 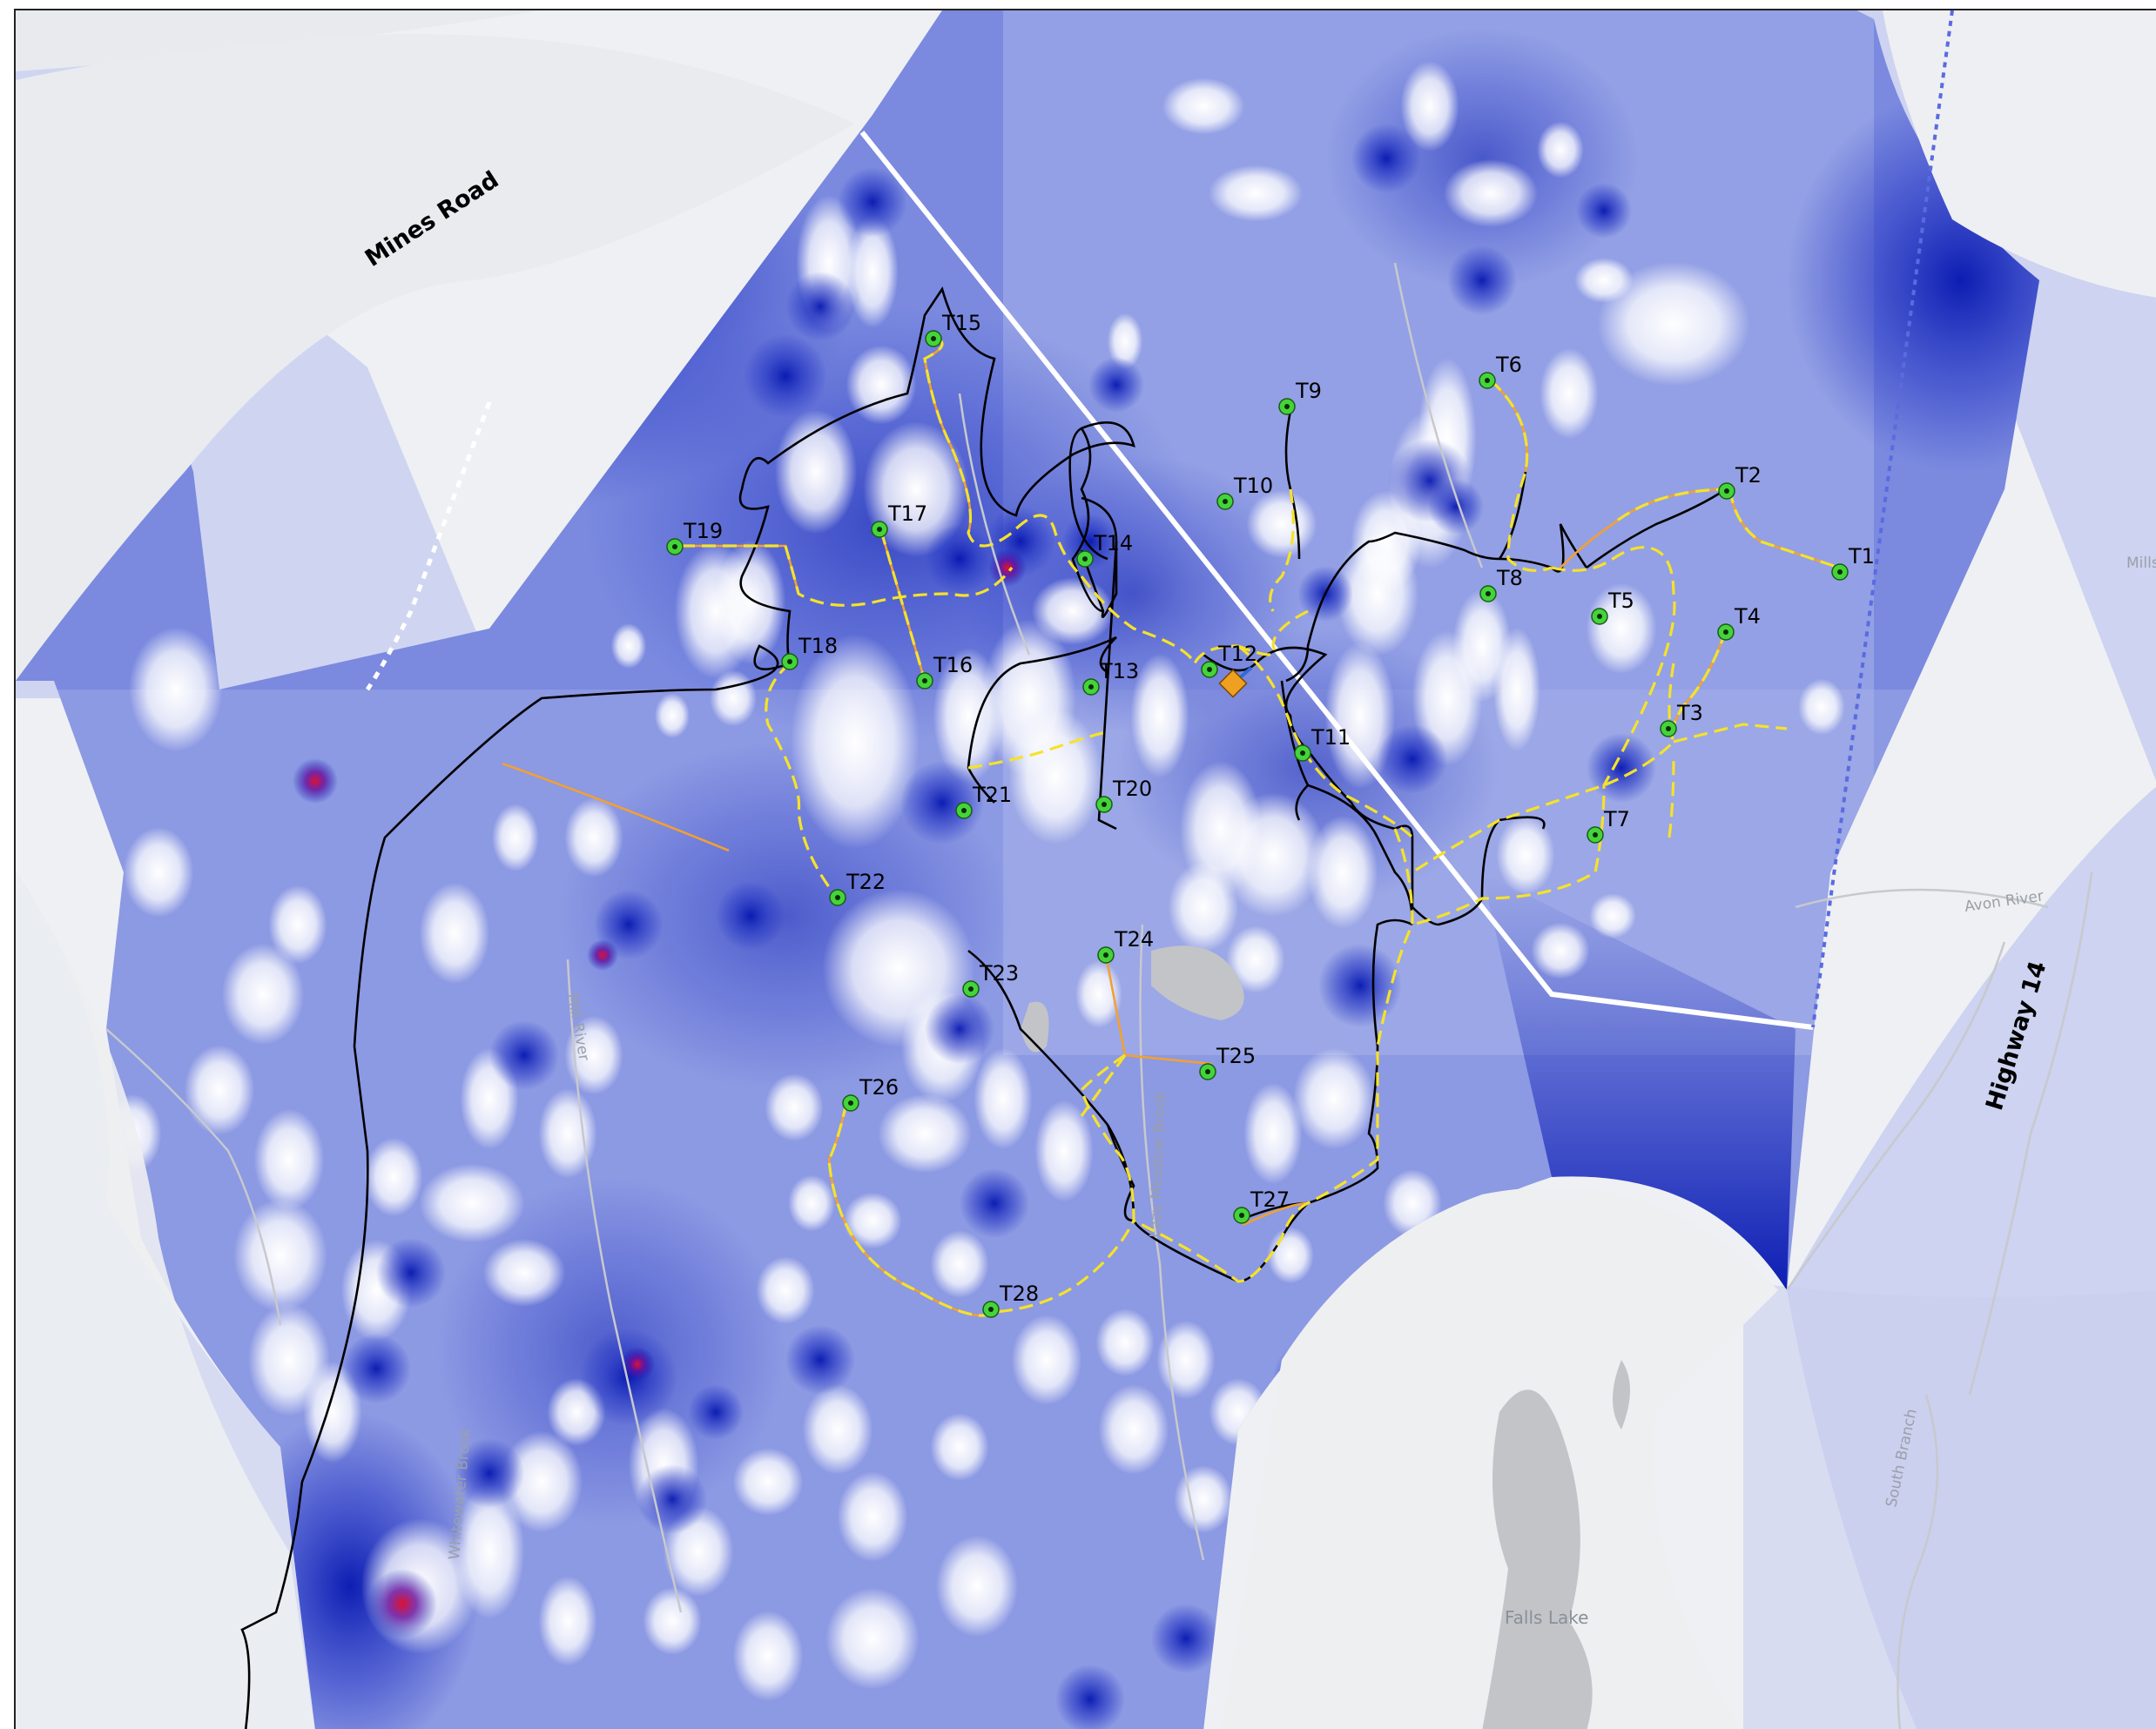 What do you see at coordinates (1244, 492) in the screenshot?
I see `turbine-t10: T10` at bounding box center [1244, 492].